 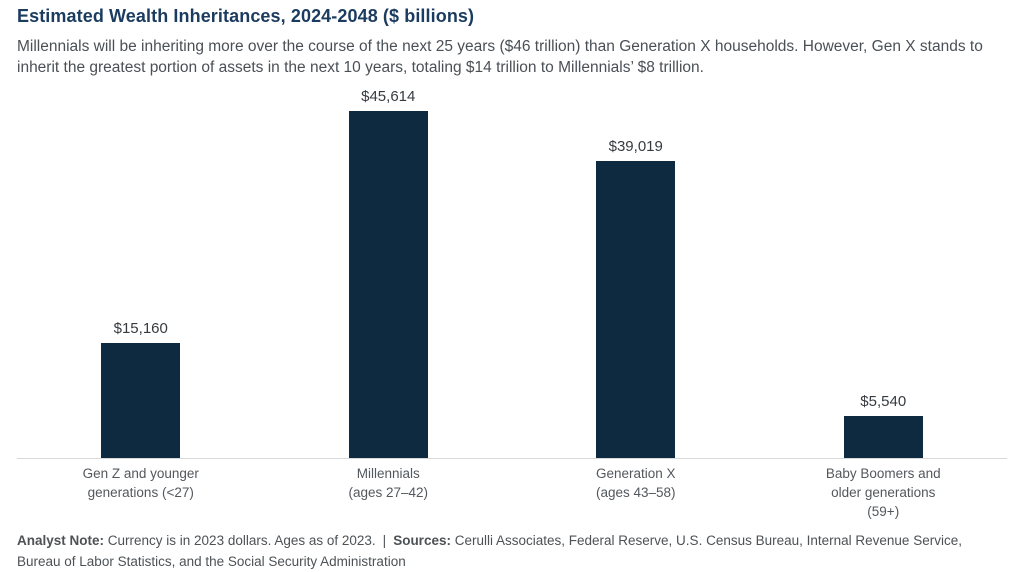 I want to click on bar-value-label: $45,614, so click(x=388, y=96).